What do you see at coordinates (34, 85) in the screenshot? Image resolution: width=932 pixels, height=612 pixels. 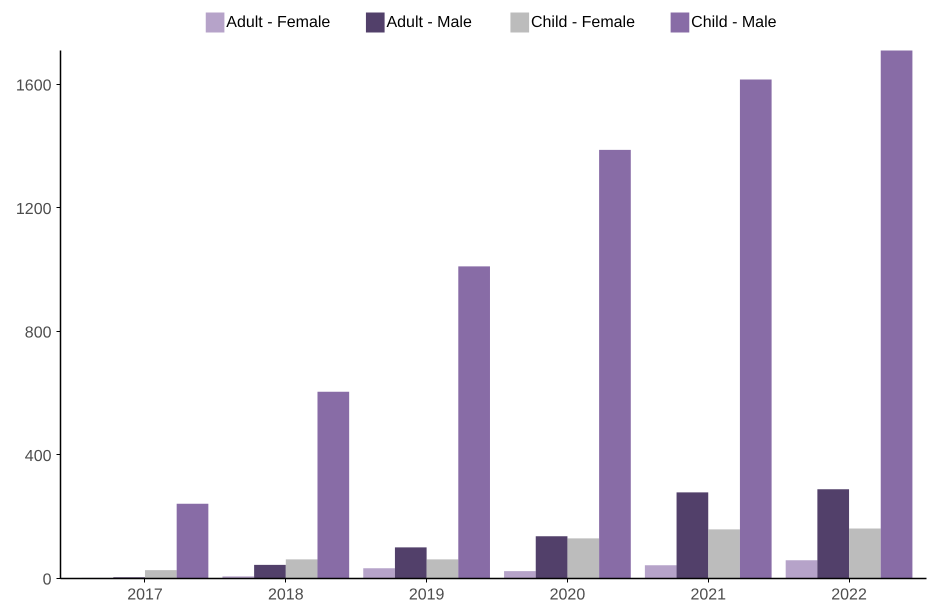 I see `y-tick-label: 1600` at bounding box center [34, 85].